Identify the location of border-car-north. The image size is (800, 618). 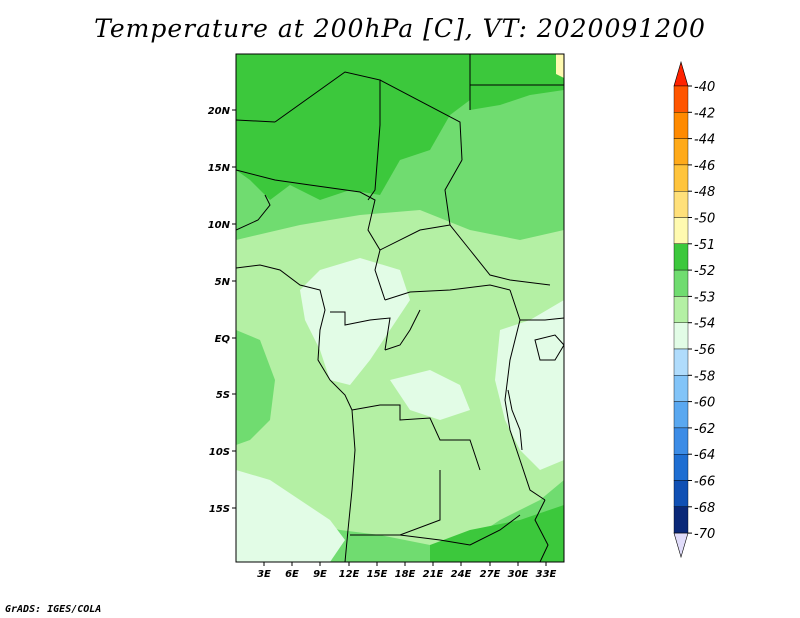
(415, 237).